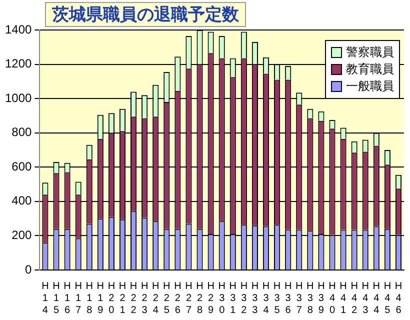  What do you see at coordinates (365, 298) in the screenshot?
I see `x-tick-label: H43` at bounding box center [365, 298].